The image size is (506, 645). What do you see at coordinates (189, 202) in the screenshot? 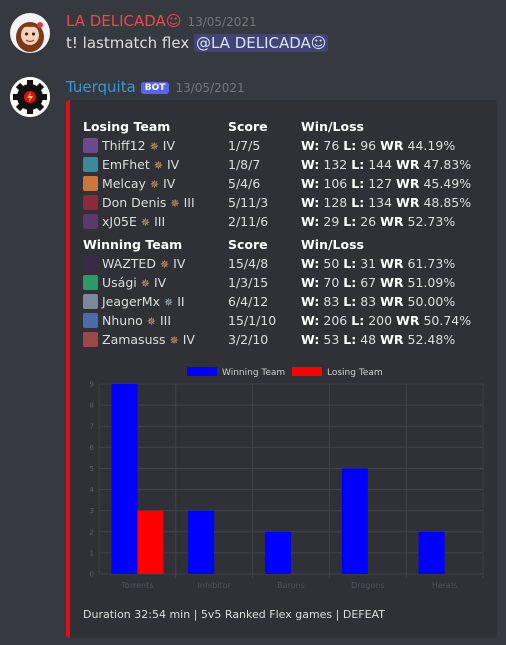
I see `rank-division: III` at bounding box center [189, 202].